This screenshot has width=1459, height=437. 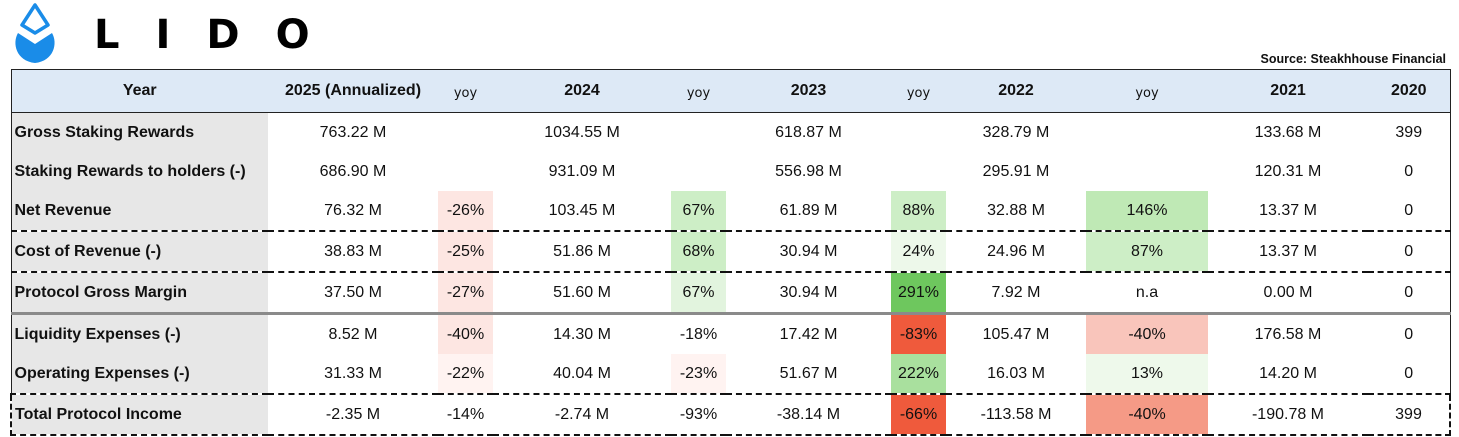 What do you see at coordinates (1409, 91) in the screenshot?
I see `header-year-2020: 2020` at bounding box center [1409, 91].